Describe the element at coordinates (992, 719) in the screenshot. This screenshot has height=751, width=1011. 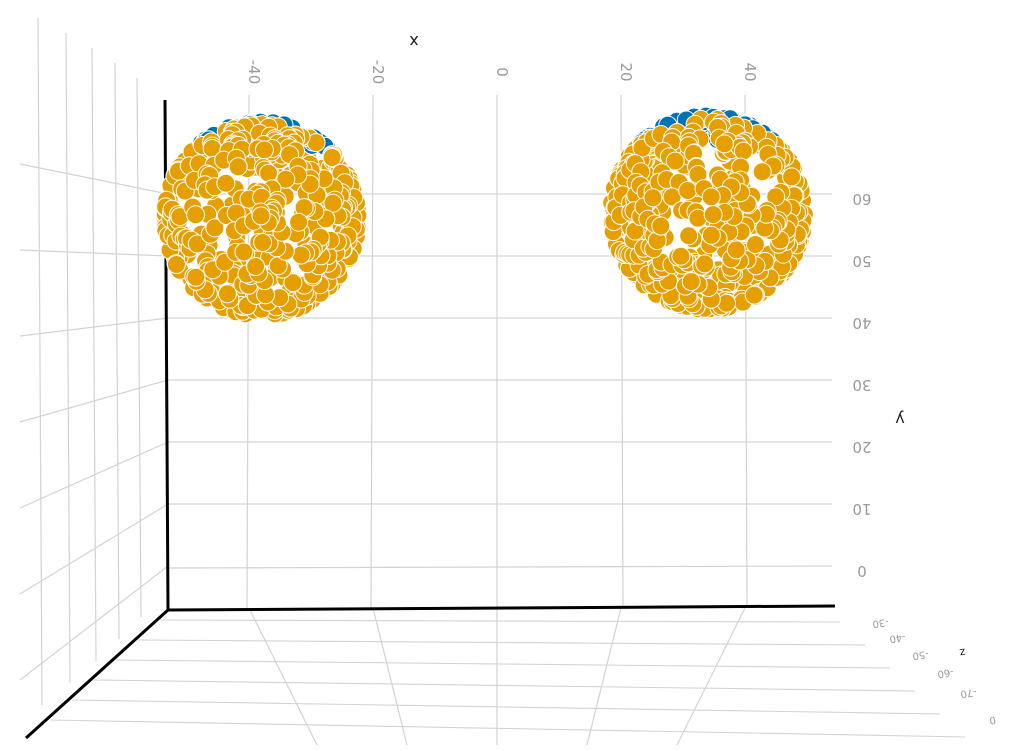
I see `z-tick-label: 0` at that location.